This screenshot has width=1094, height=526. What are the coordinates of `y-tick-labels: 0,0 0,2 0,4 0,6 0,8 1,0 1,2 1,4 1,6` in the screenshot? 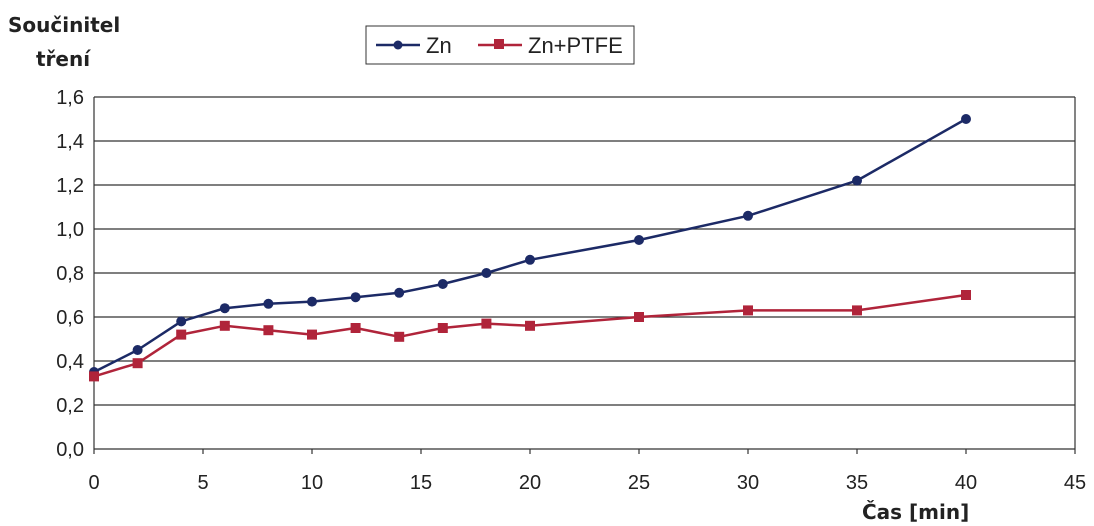 It's located at (70, 274).